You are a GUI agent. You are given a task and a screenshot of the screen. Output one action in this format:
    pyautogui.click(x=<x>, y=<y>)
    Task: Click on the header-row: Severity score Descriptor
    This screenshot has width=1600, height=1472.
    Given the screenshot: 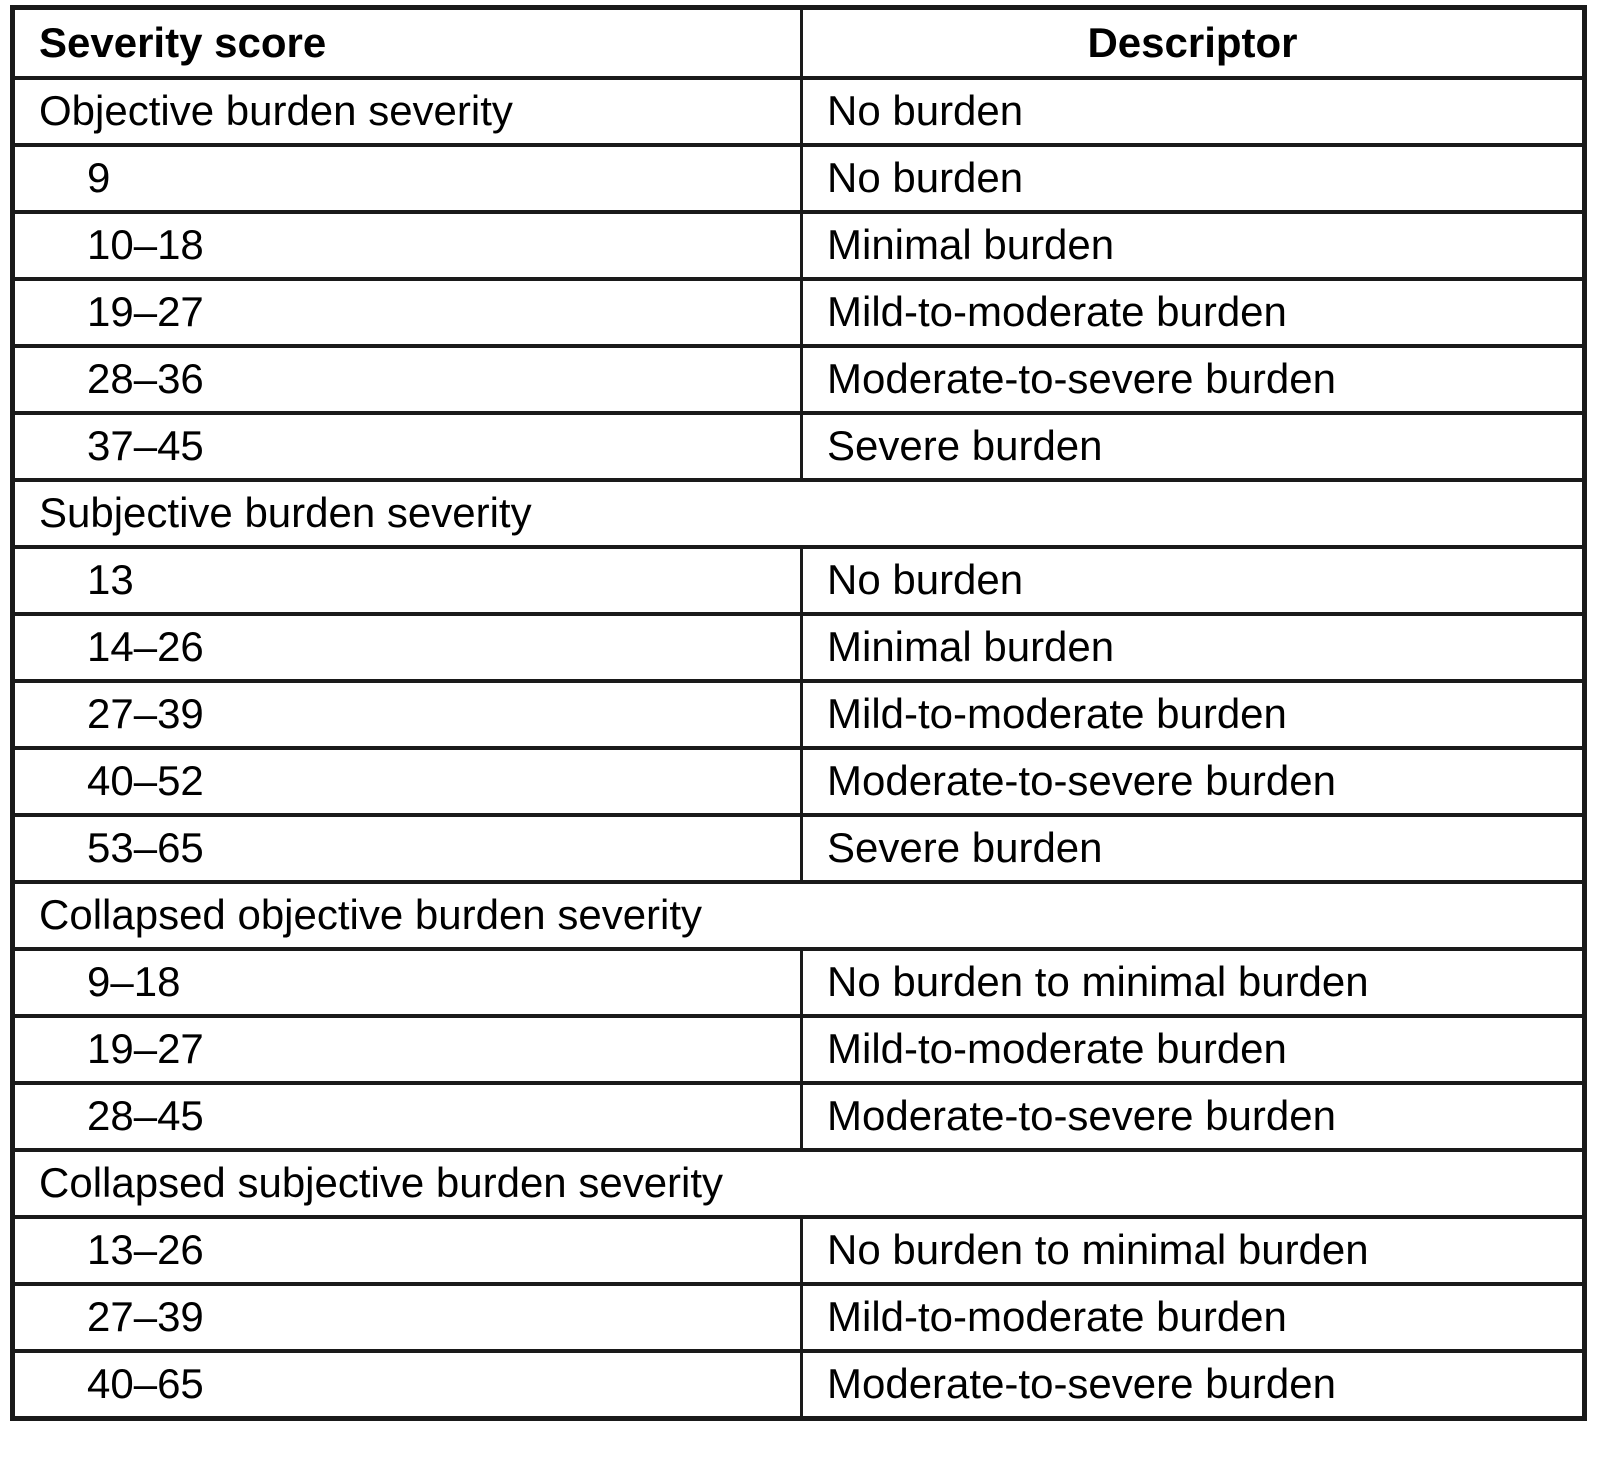 What is the action you would take?
    pyautogui.click(x=798, y=42)
    